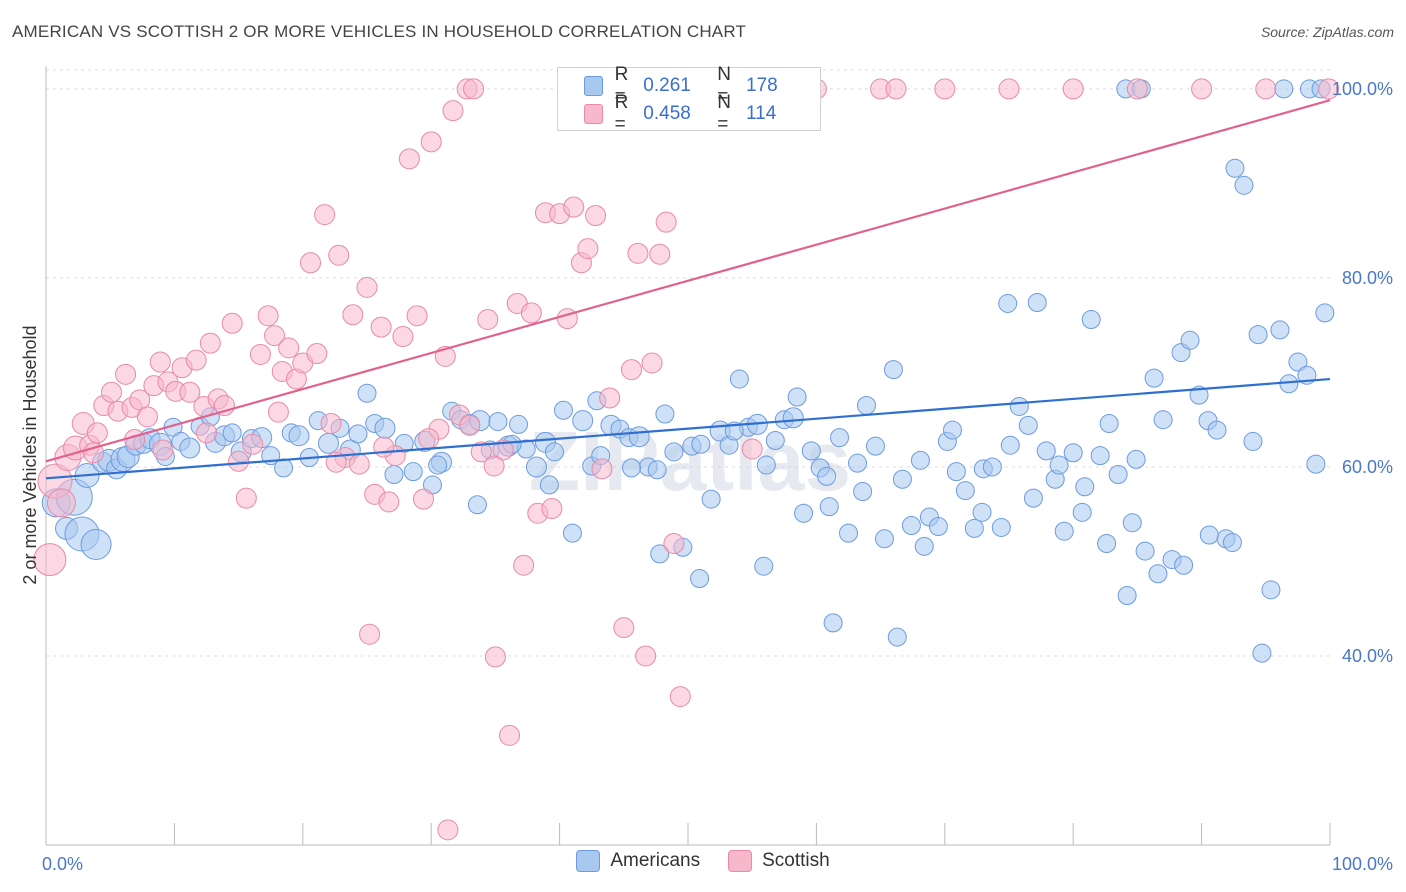  Describe the element at coordinates (724, 113) in the screenshot. I see `legend-n-label: N =` at that location.